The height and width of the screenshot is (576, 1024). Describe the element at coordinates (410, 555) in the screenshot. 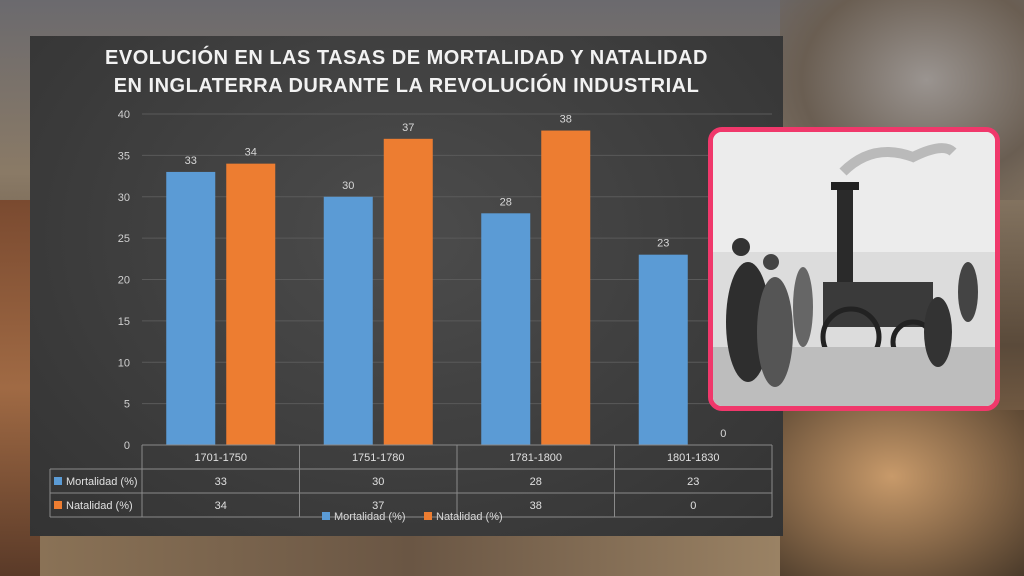

I see `background-ground` at that location.